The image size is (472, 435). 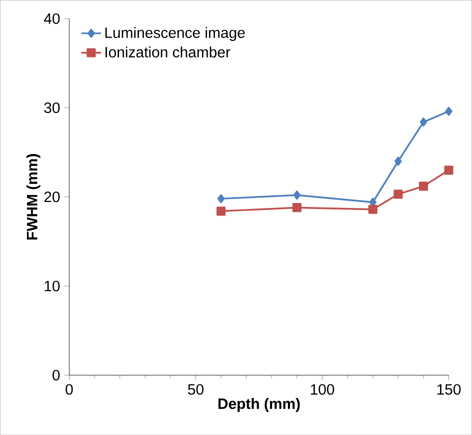 I want to click on y-tick-label: 20, so click(x=52, y=197).